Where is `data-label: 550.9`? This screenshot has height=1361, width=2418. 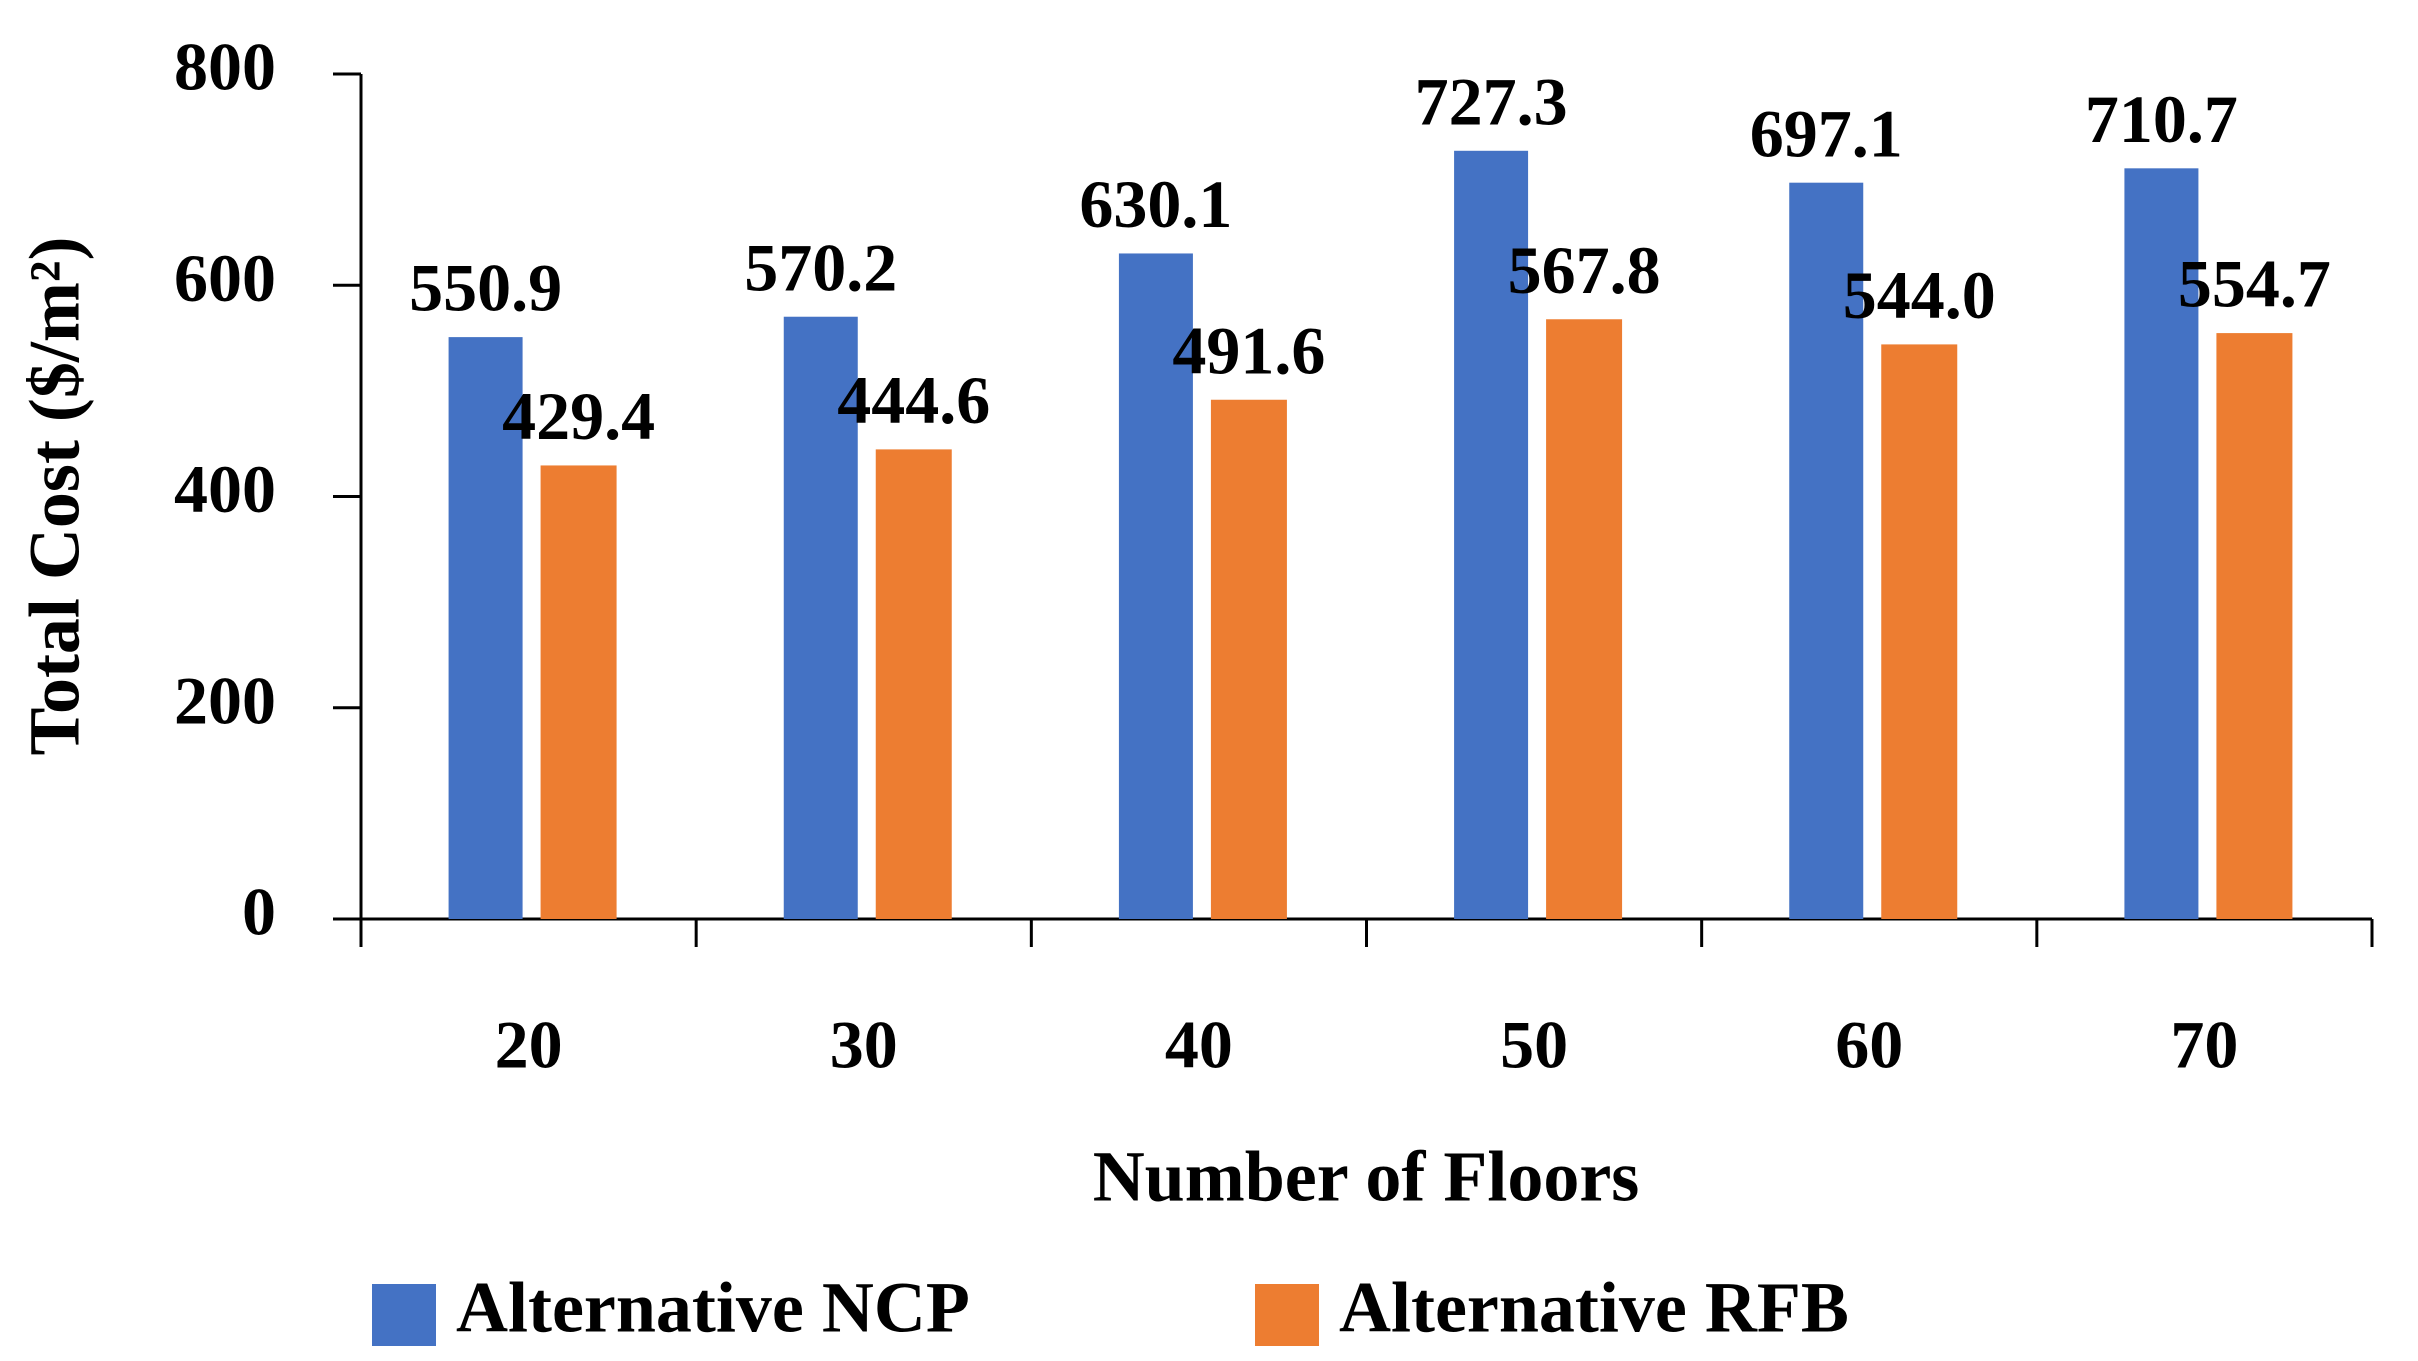
data-label: 550.9 is located at coordinates (485, 288).